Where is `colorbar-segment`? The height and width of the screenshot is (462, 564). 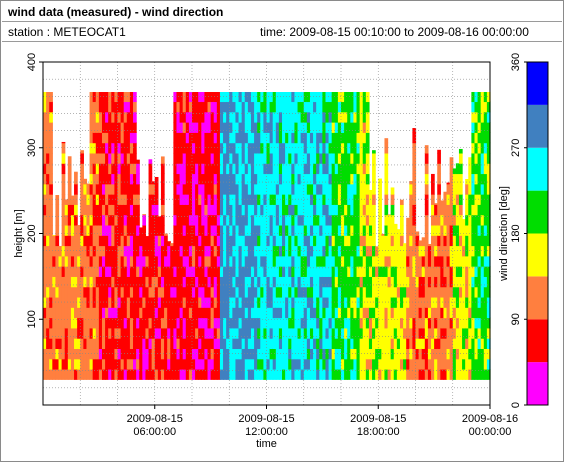 colorbar-segment is located at coordinates (537, 126).